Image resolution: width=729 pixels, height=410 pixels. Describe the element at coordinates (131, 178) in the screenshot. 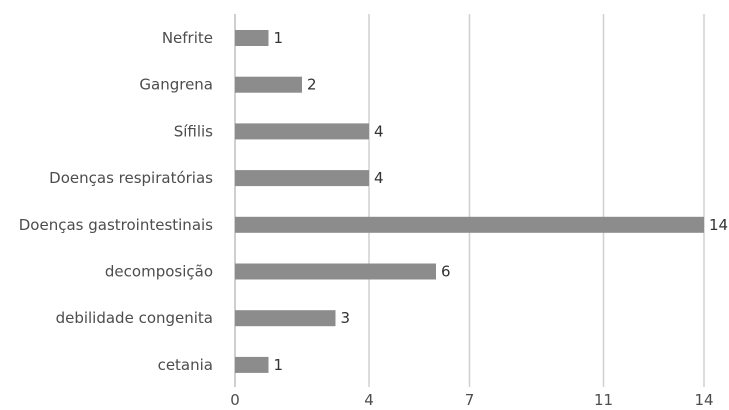

I see `category-label: Doenças respiratórias` at that location.